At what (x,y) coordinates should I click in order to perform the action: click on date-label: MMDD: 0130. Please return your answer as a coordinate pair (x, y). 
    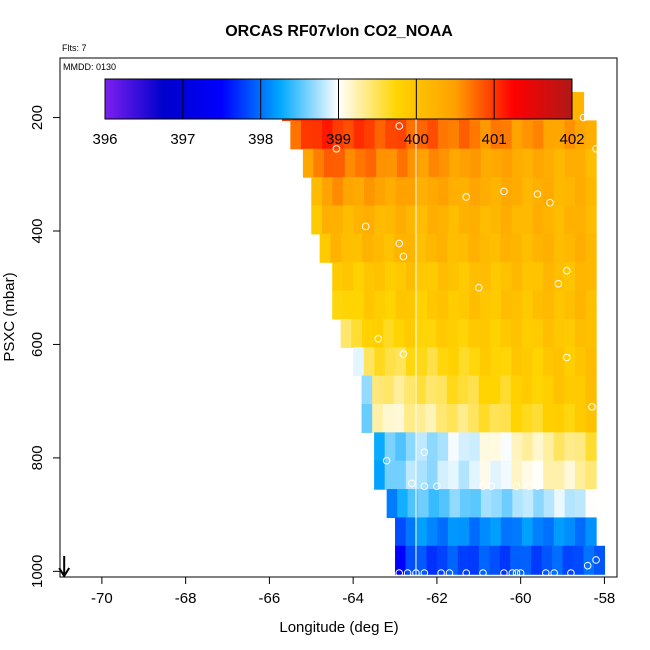
    Looking at the image, I should click on (89, 67).